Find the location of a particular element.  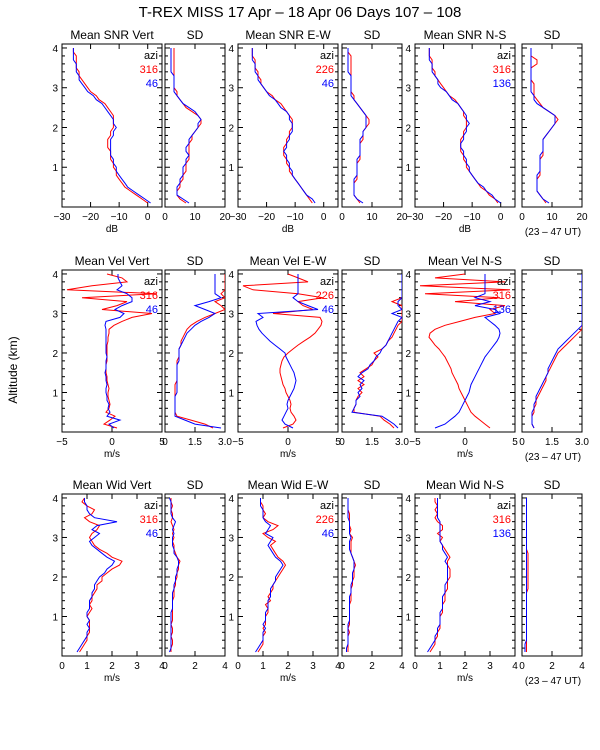

snr-mean-panel-0-series is located at coordinates (111, 126).